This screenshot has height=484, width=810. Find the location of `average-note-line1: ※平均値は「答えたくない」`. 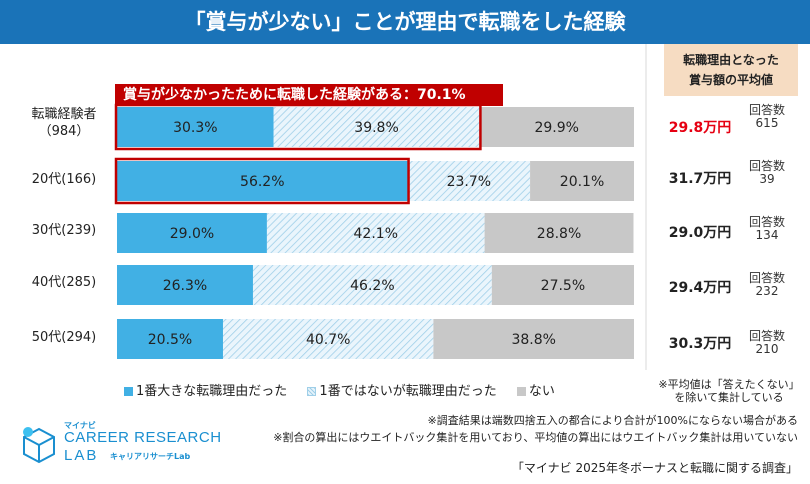

average-note-line1: ※平均値は「答えたくない」 is located at coordinates (729, 384).